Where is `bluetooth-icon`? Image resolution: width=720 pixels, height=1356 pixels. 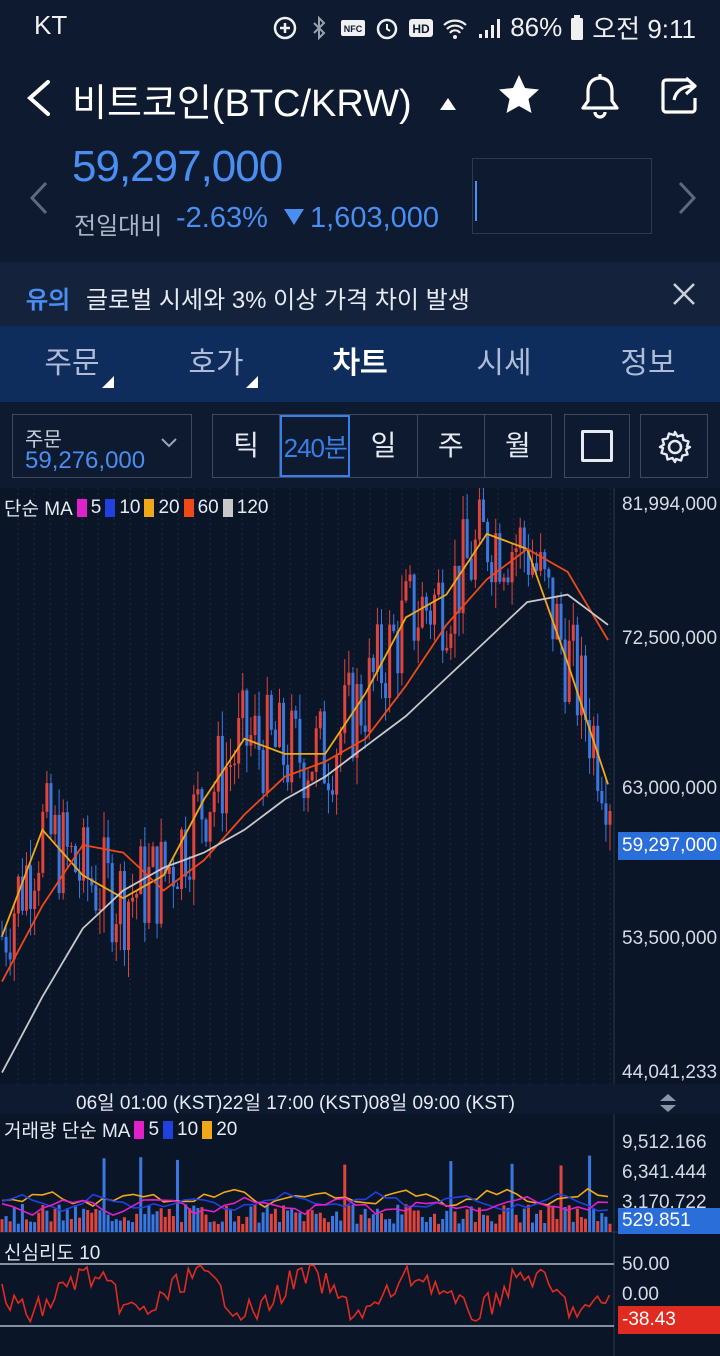
bluetooth-icon is located at coordinates (319, 27).